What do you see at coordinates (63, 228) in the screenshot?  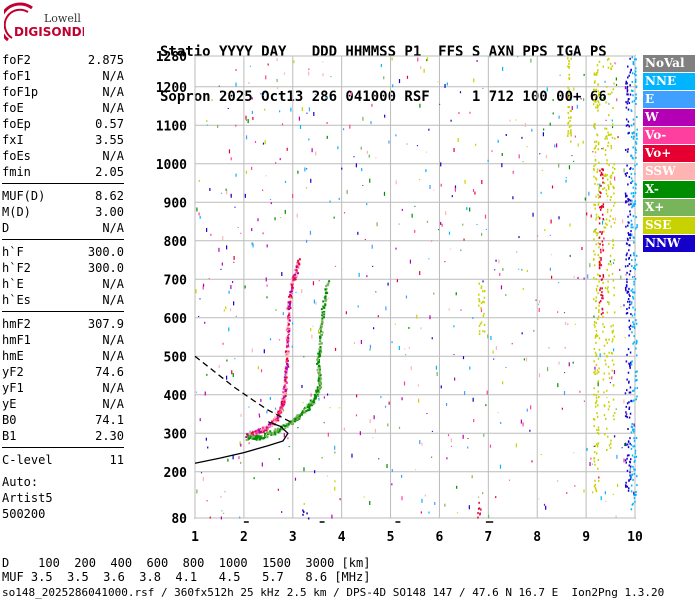 I see `param-row: D N/A` at bounding box center [63, 228].